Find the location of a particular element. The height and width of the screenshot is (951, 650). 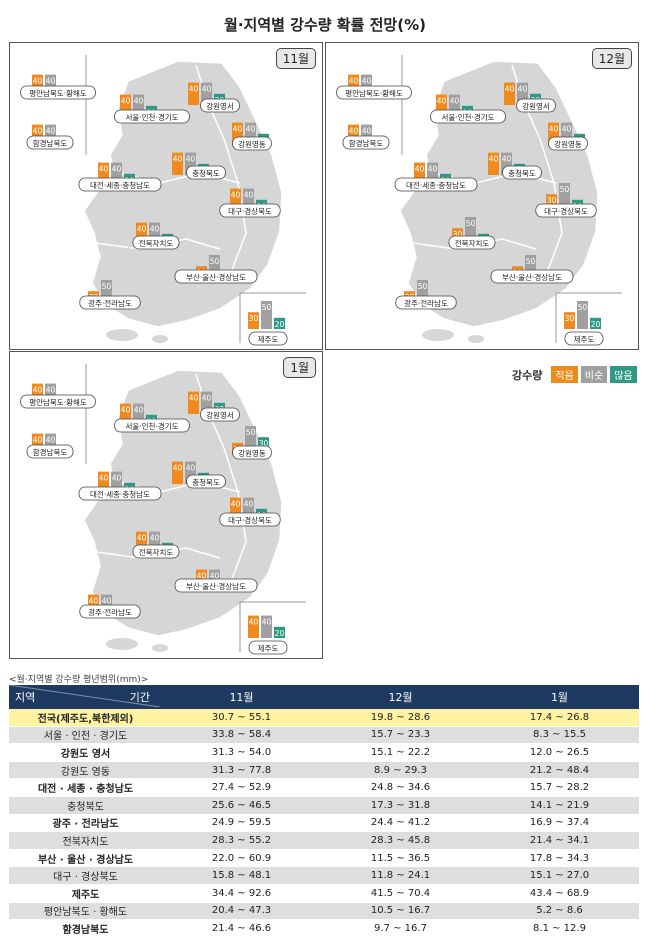

table-cell-range: 25.6 ~ 46.5 is located at coordinates (241, 805).